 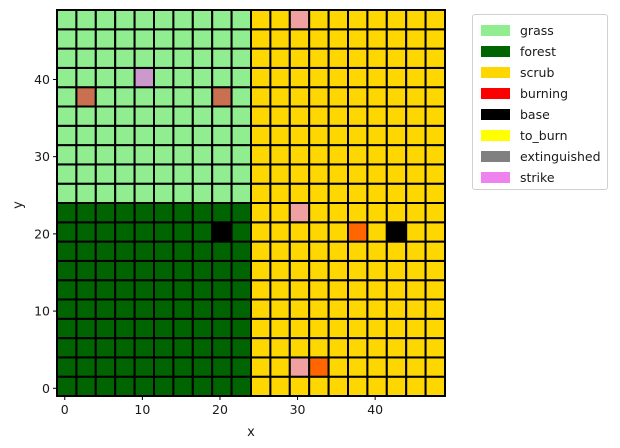 I want to click on y-tick-label: 0, so click(x=46, y=388).